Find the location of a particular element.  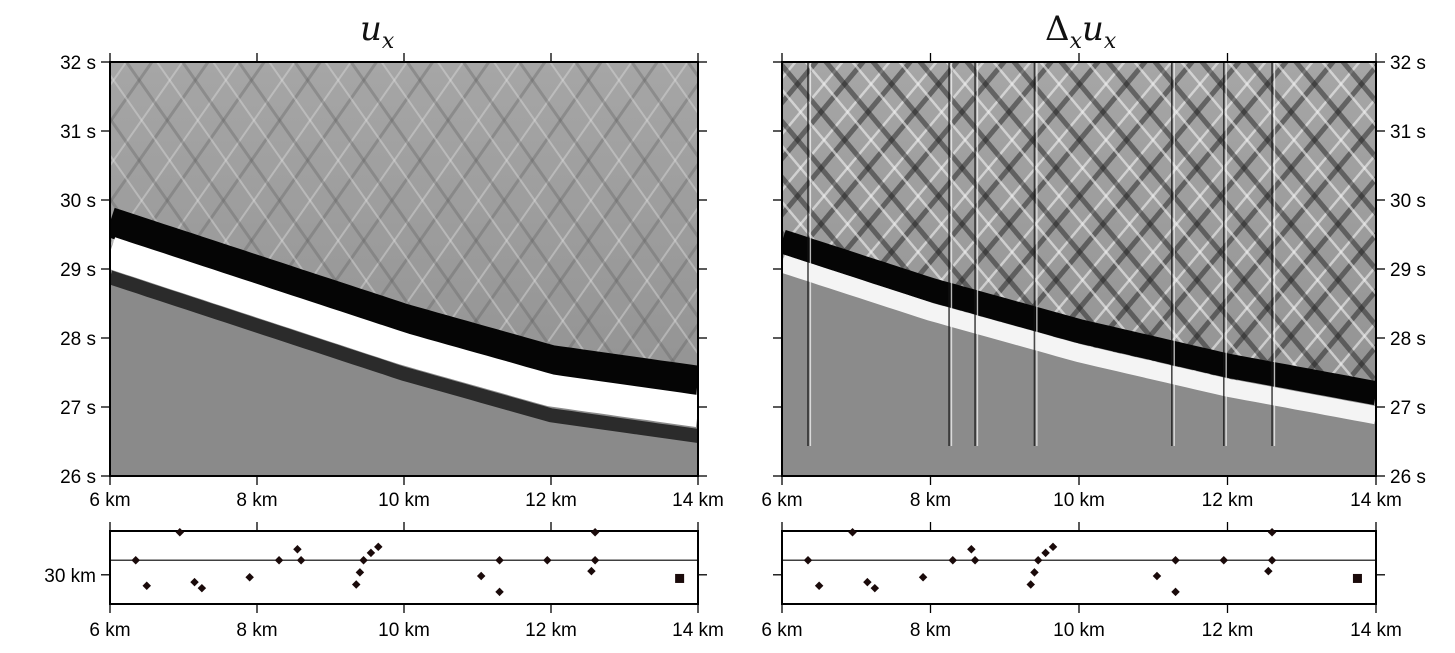

left-arrival-white-band is located at coordinates (404, 332).